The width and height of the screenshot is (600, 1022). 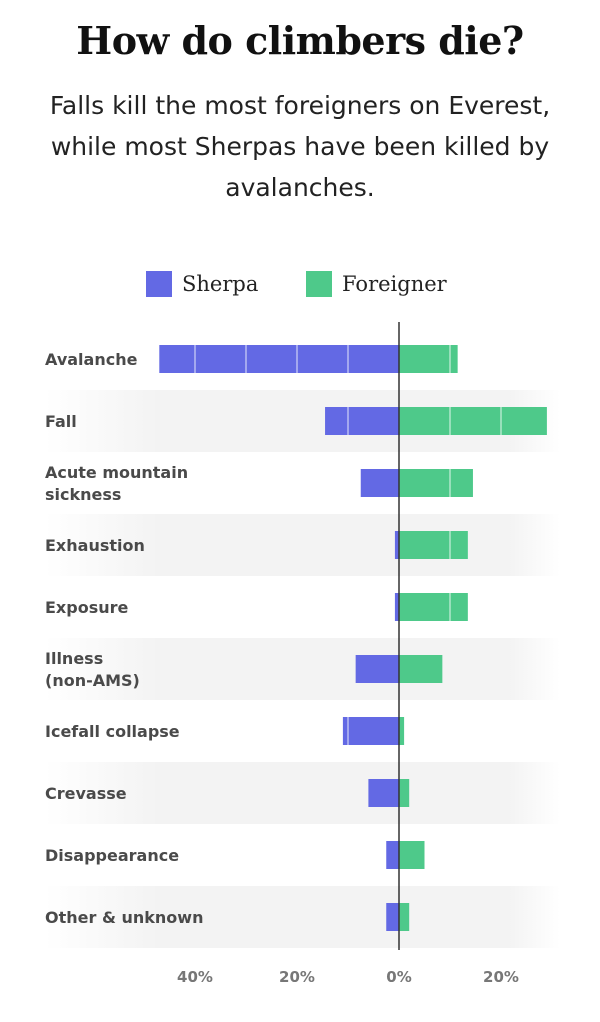 I want to click on category-label: Disappearance, so click(x=112, y=855).